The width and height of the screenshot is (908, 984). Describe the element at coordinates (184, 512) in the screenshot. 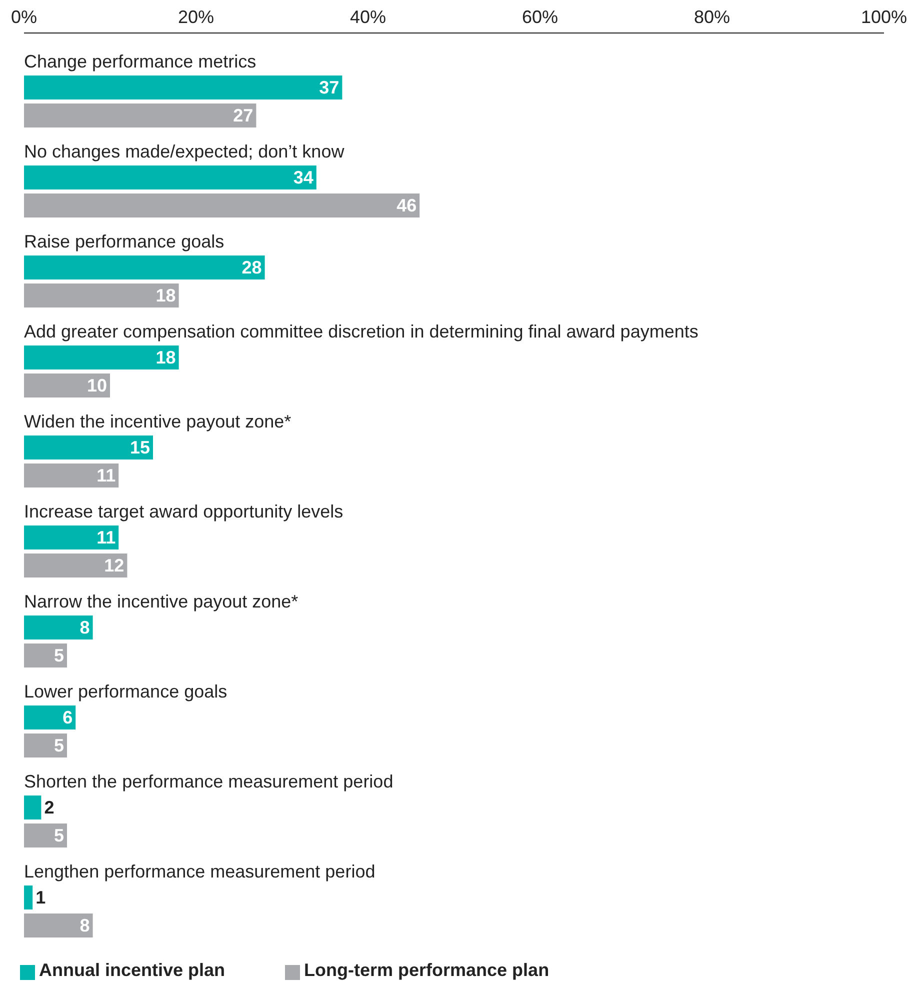

I see `y-tick-label: Increase target award opportunity levels` at that location.